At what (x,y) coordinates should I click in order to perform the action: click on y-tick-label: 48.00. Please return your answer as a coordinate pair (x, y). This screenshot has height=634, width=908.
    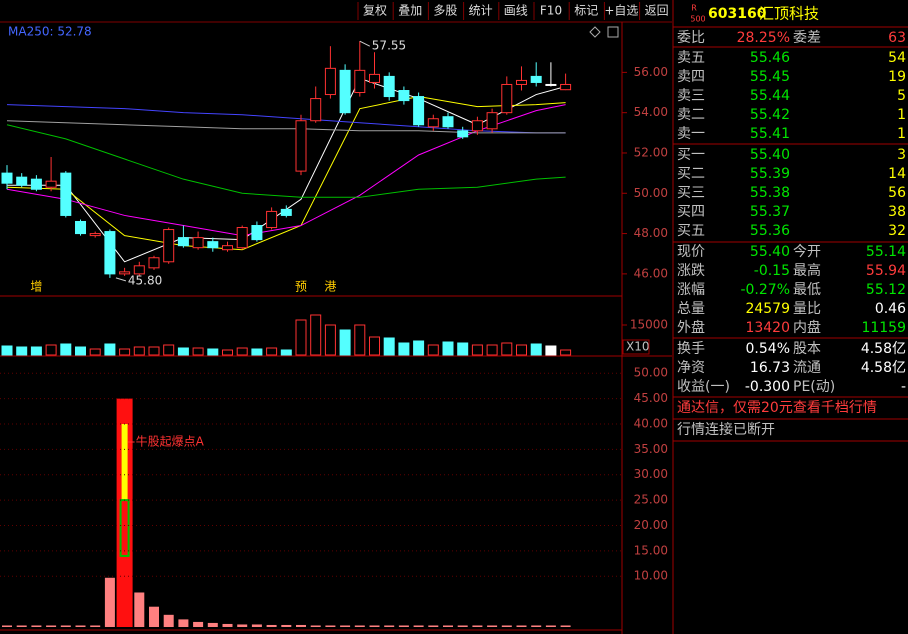
    Looking at the image, I should click on (651, 233).